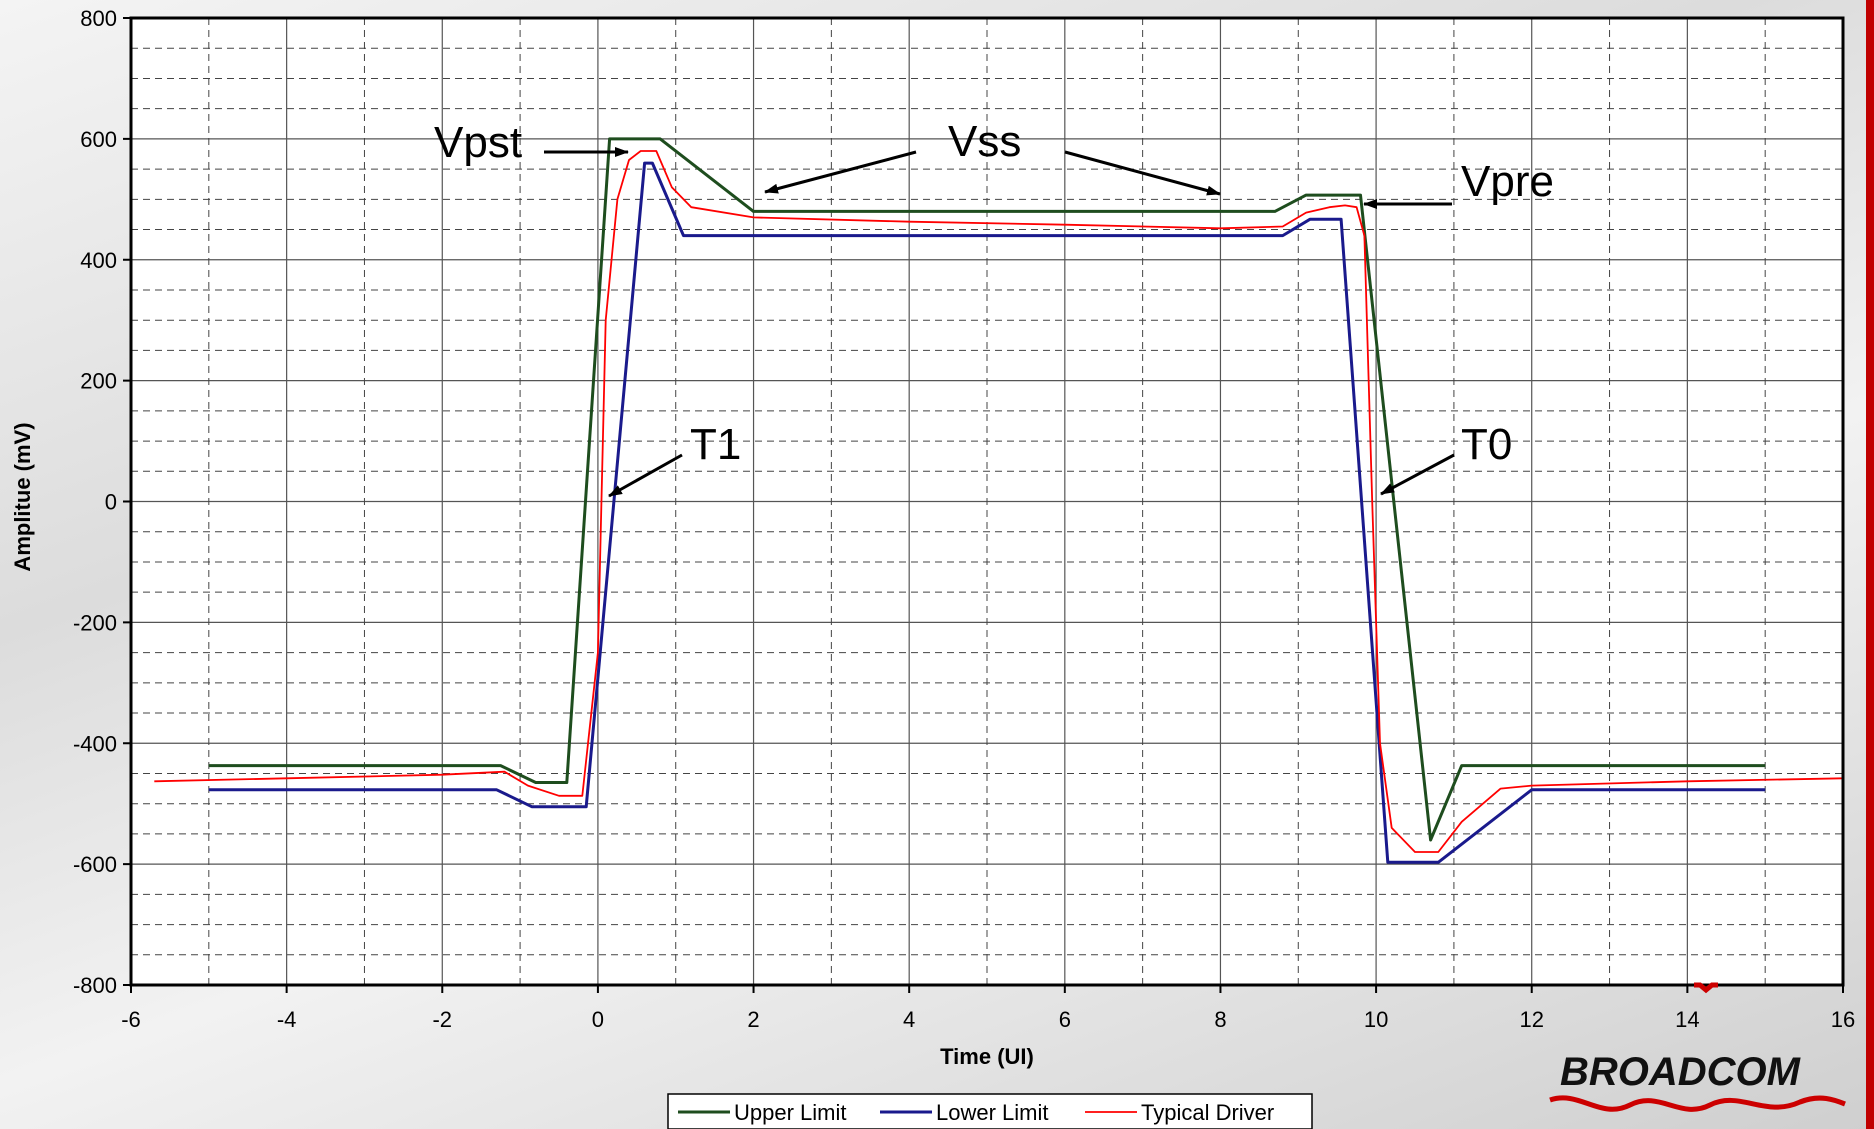  Describe the element at coordinates (1681, 1072) in the screenshot. I see `logo-text: BROADCOM` at that location.